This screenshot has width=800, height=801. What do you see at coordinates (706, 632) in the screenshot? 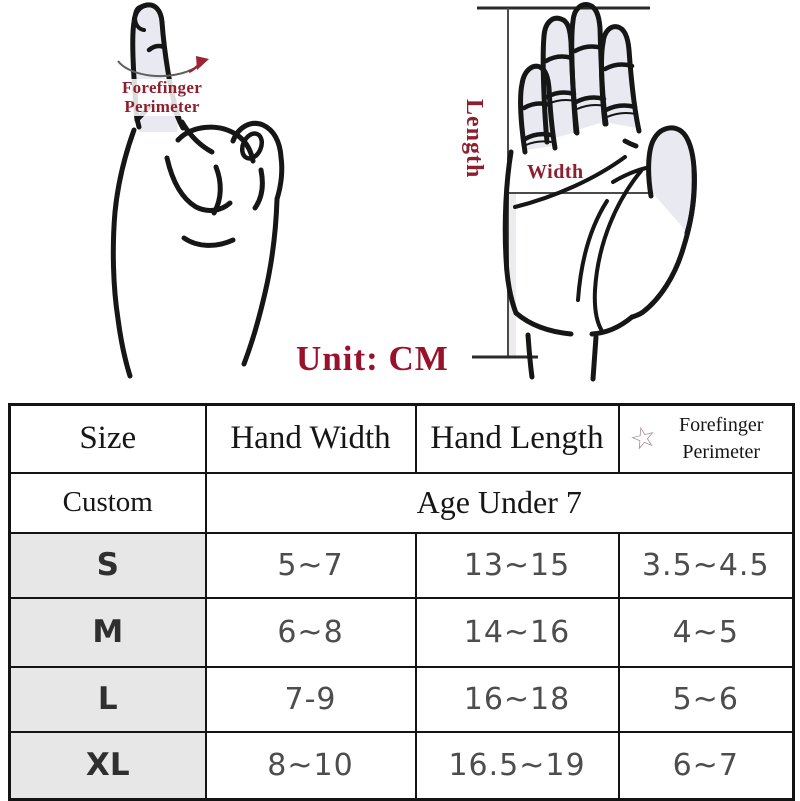
I see `forefinger-perimeter-cell: 4~5` at bounding box center [706, 632].